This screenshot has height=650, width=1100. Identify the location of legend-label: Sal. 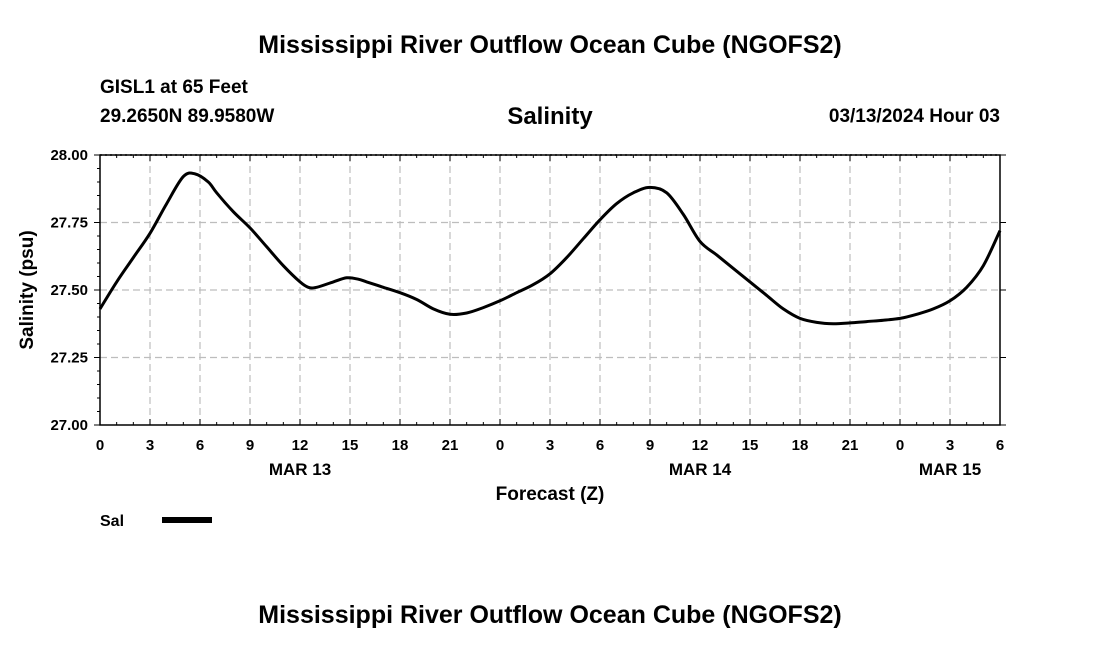
(112, 521).